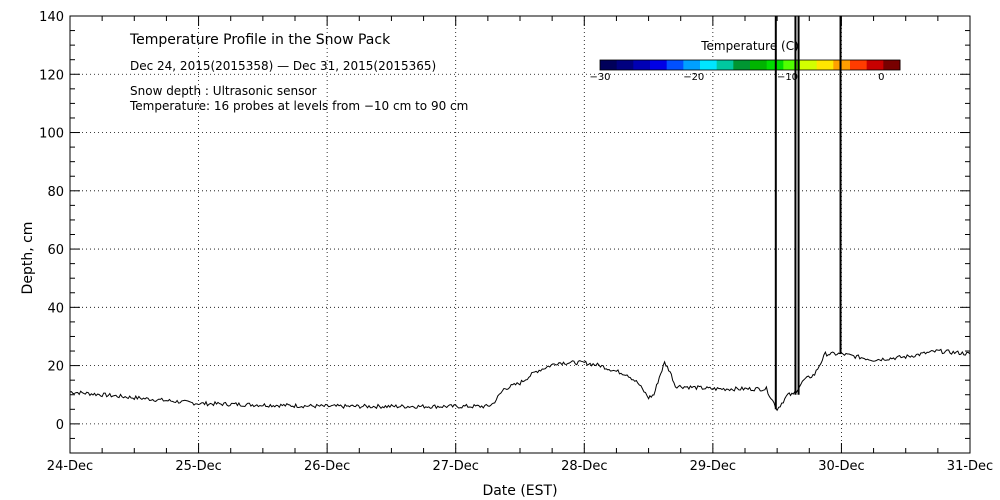 This screenshot has width=1000, height=500. I want to click on colorbar-tick-label: −30, so click(599, 77).